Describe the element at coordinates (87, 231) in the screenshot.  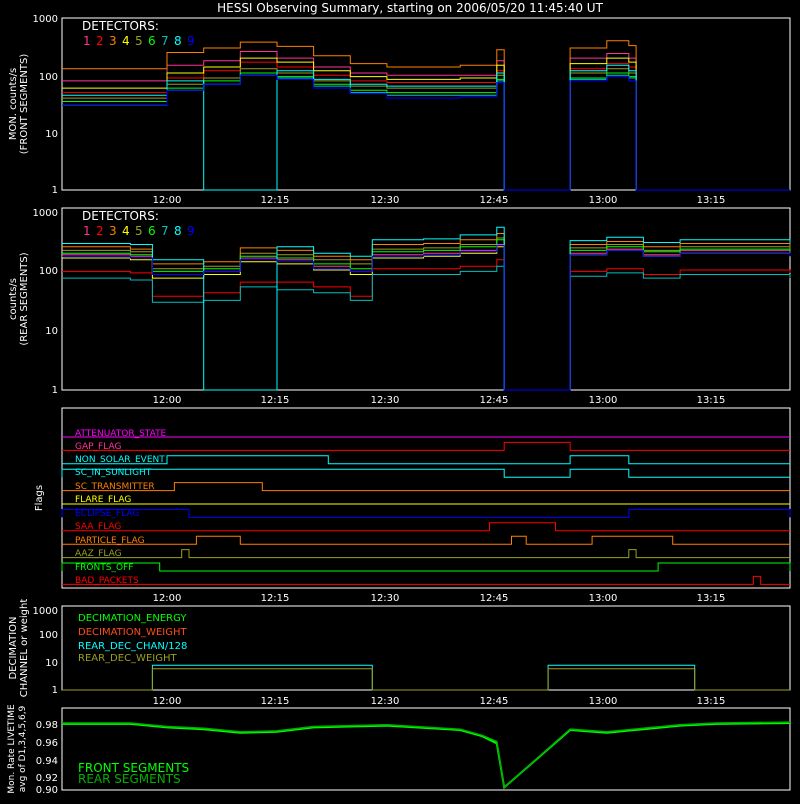
I see `legend-detector-1: 1` at that location.